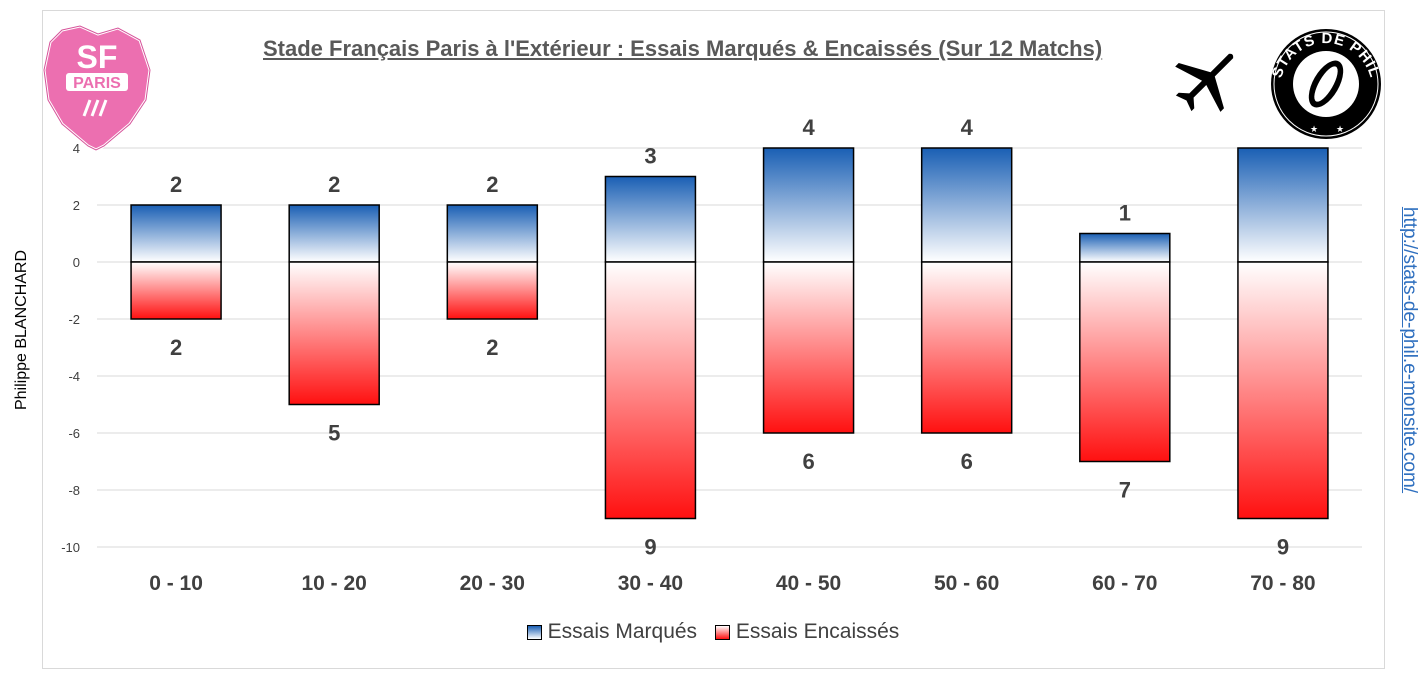 This screenshot has width=1426, height=692. Describe the element at coordinates (1125, 213) in the screenshot. I see `data-label-marques: 1` at that location.